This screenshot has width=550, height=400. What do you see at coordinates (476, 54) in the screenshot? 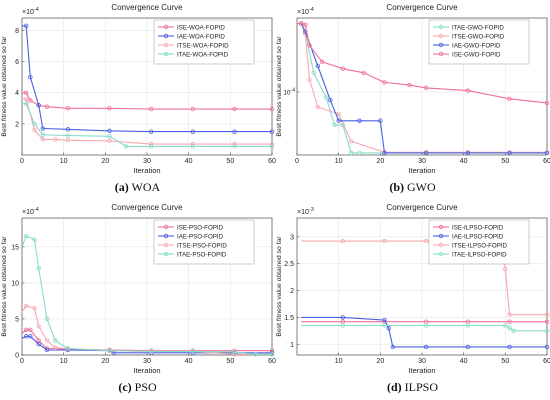
I see `legend-entry: ISE-GWO-FOPID` at bounding box center [476, 54].